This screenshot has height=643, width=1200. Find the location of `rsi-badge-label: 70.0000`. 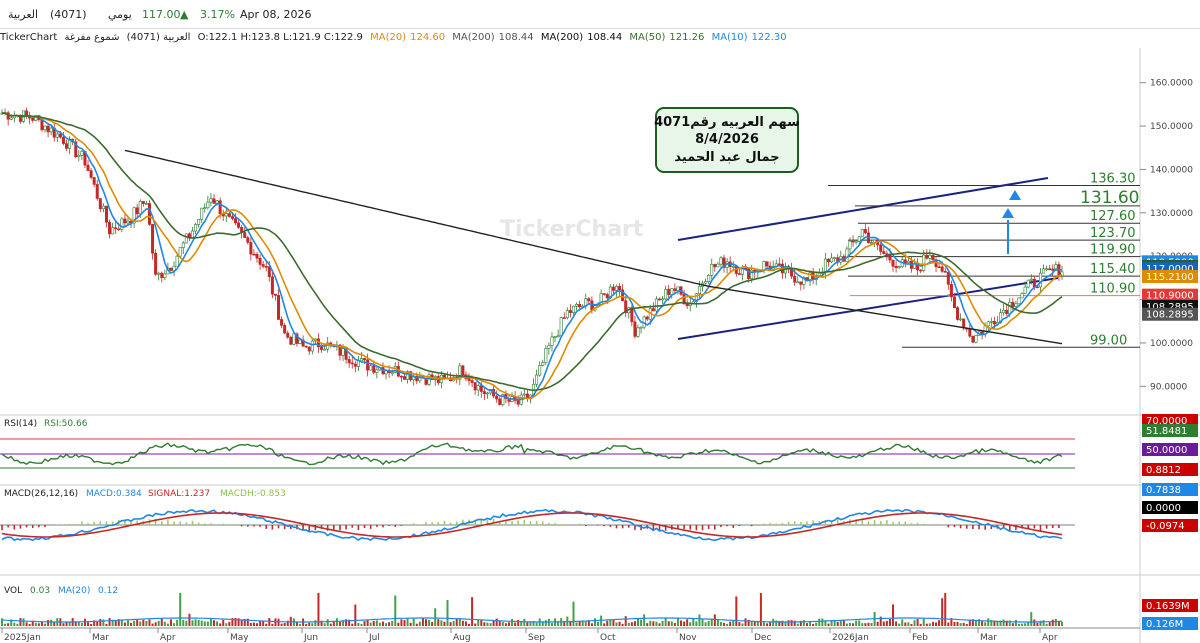

rsi-badge-label: 70.0000 is located at coordinates (1166, 421).